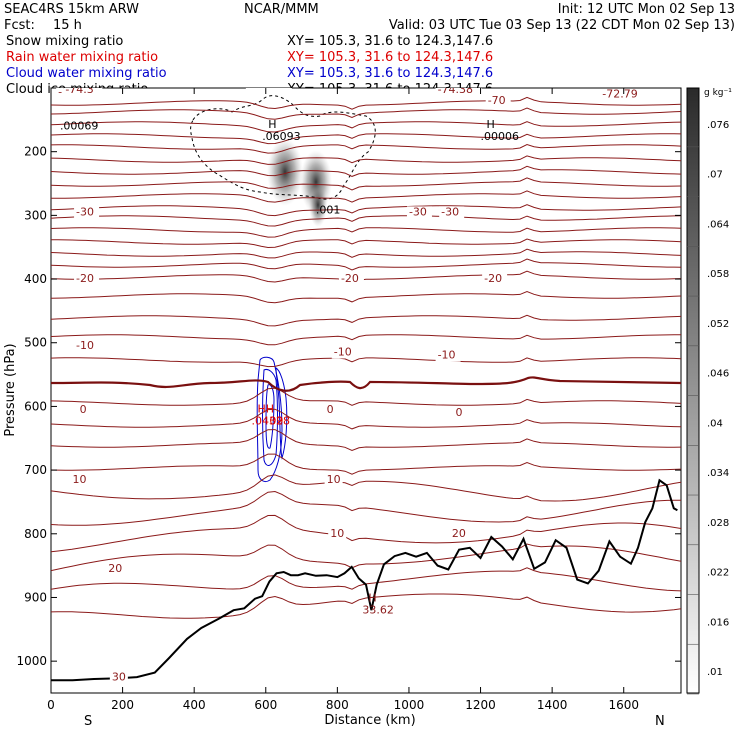  What do you see at coordinates (265, 705) in the screenshot?
I see `x-tick-label: 600` at bounding box center [265, 705].